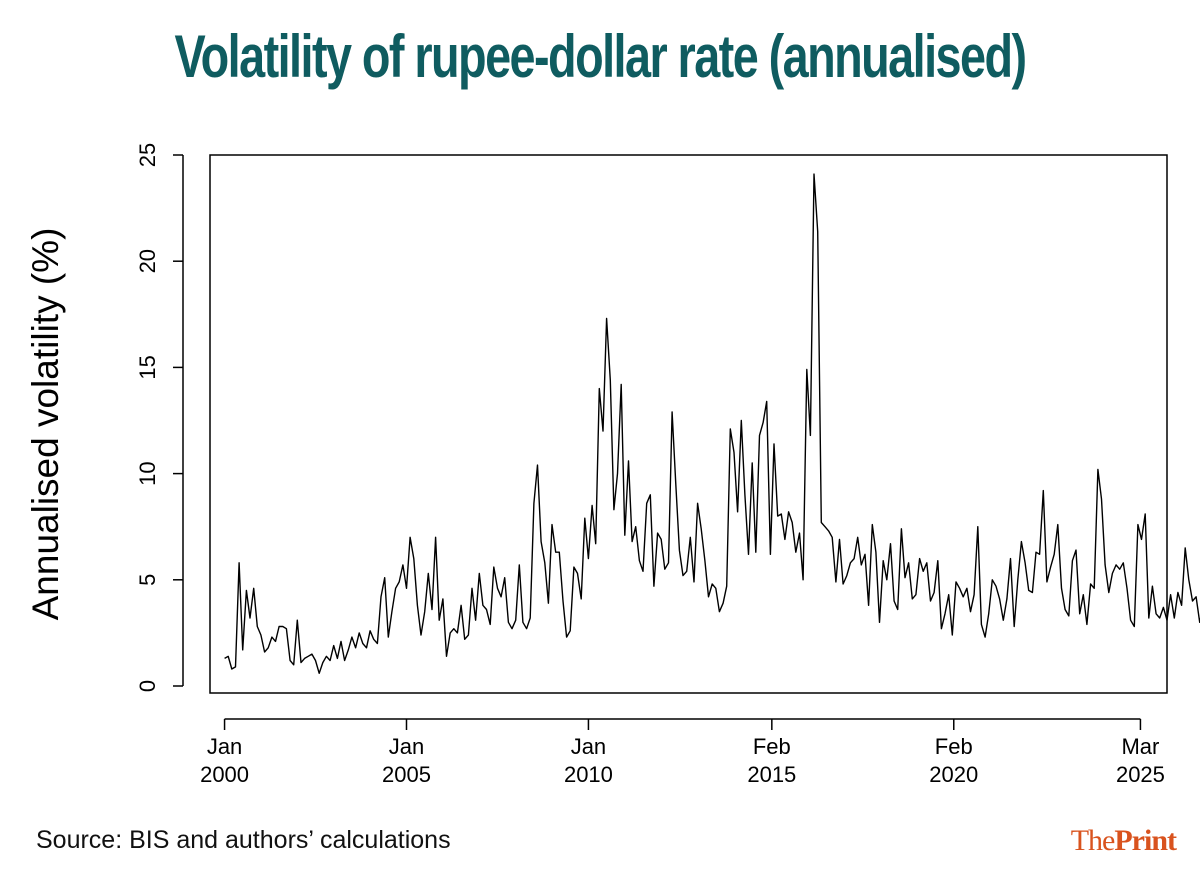  I want to click on y-tick-label: 15, so click(147, 367).